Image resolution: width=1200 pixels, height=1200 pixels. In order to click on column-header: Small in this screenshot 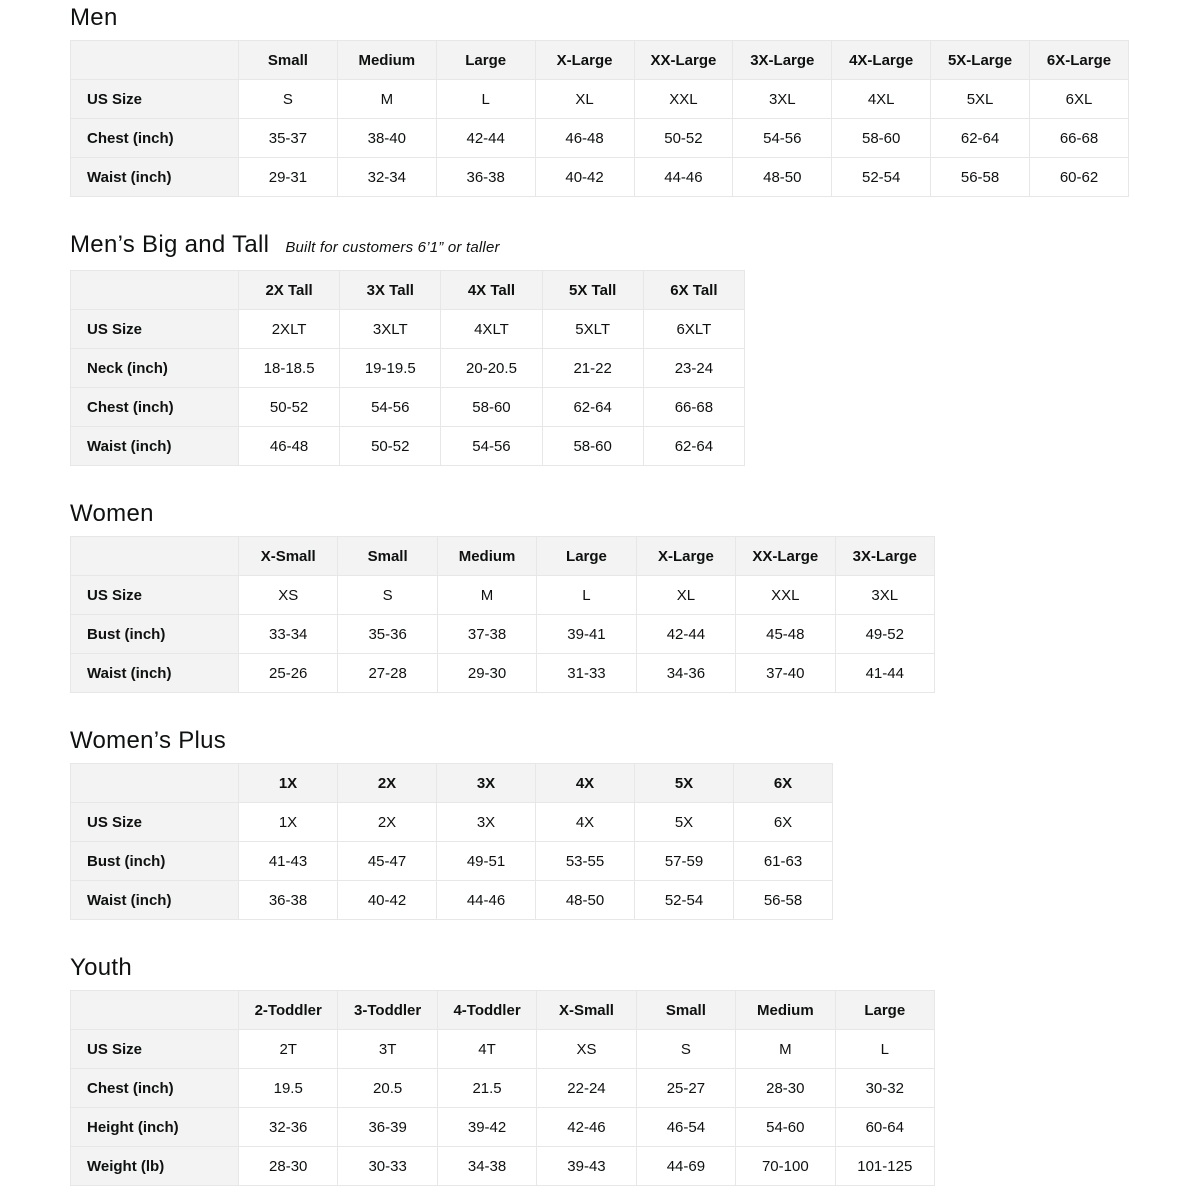, I will do `click(686, 1010)`.